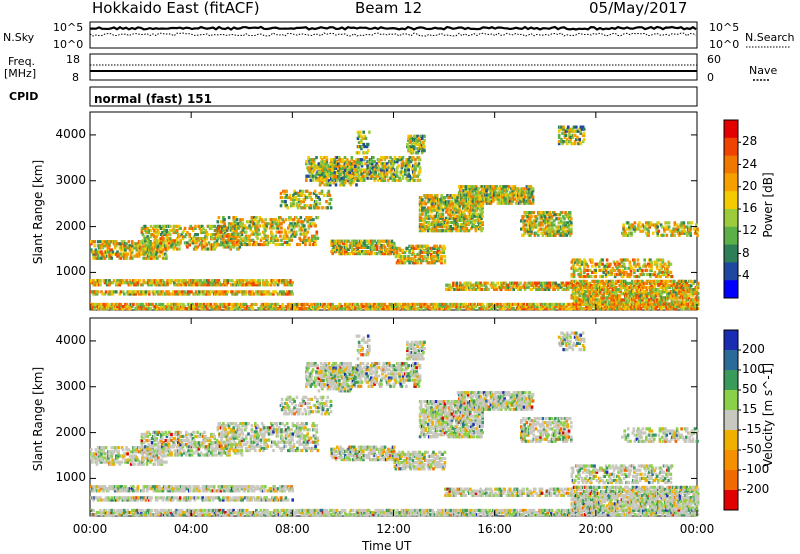 The image size is (800, 554). Describe the element at coordinates (387, 546) in the screenshot. I see `xaxis-label: Time UT` at that location.